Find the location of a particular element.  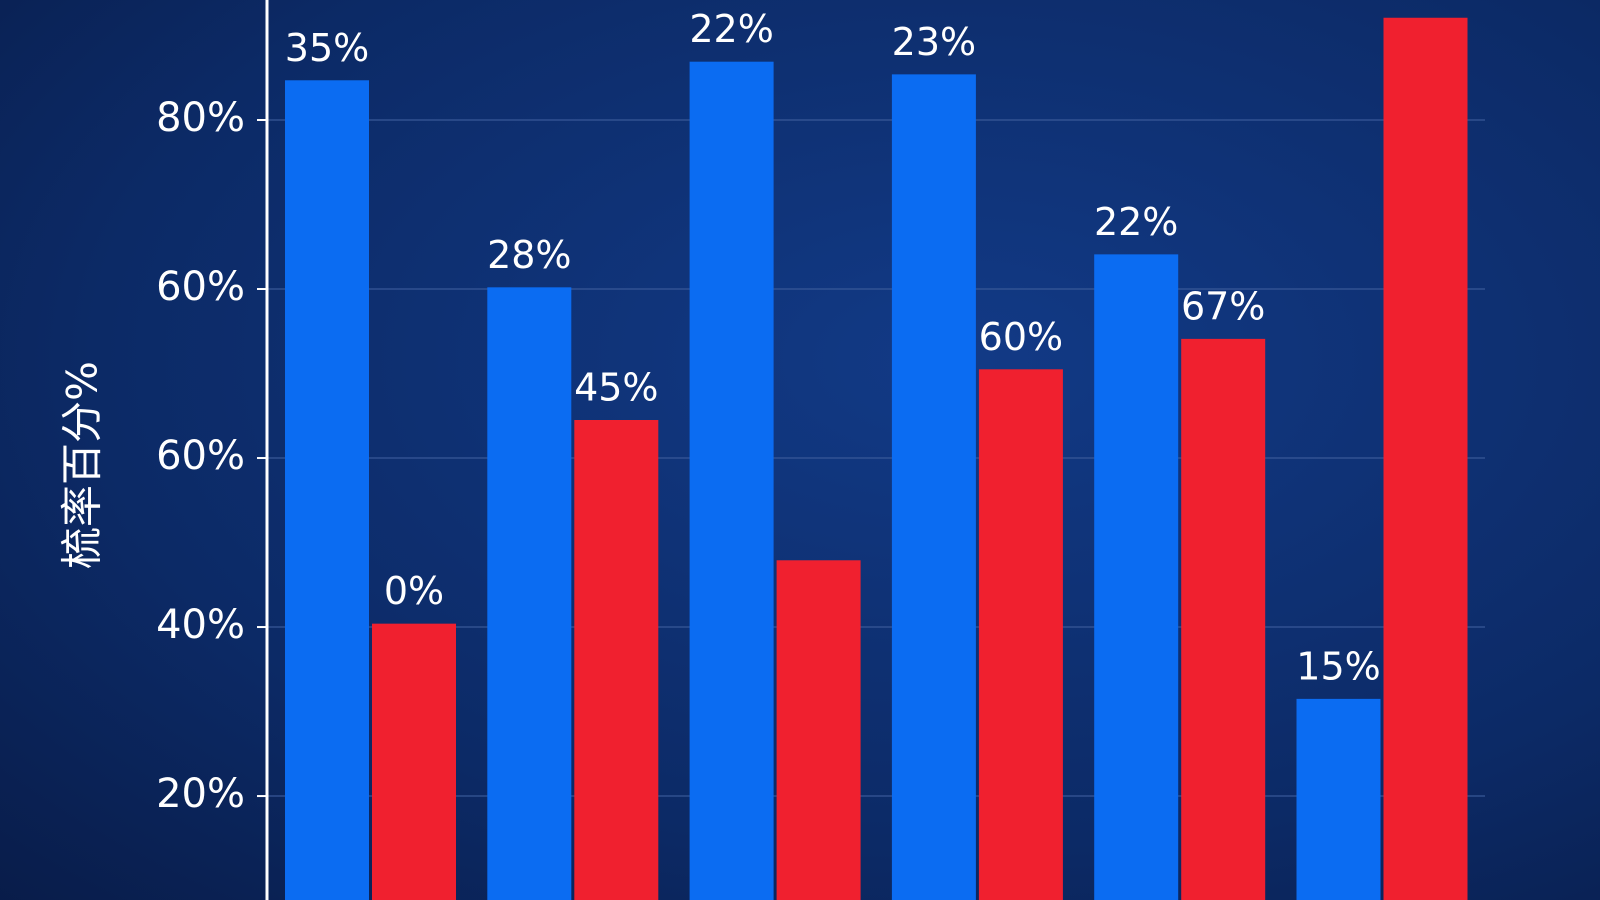

y-tick-label: 40% is located at coordinates (200, 625).